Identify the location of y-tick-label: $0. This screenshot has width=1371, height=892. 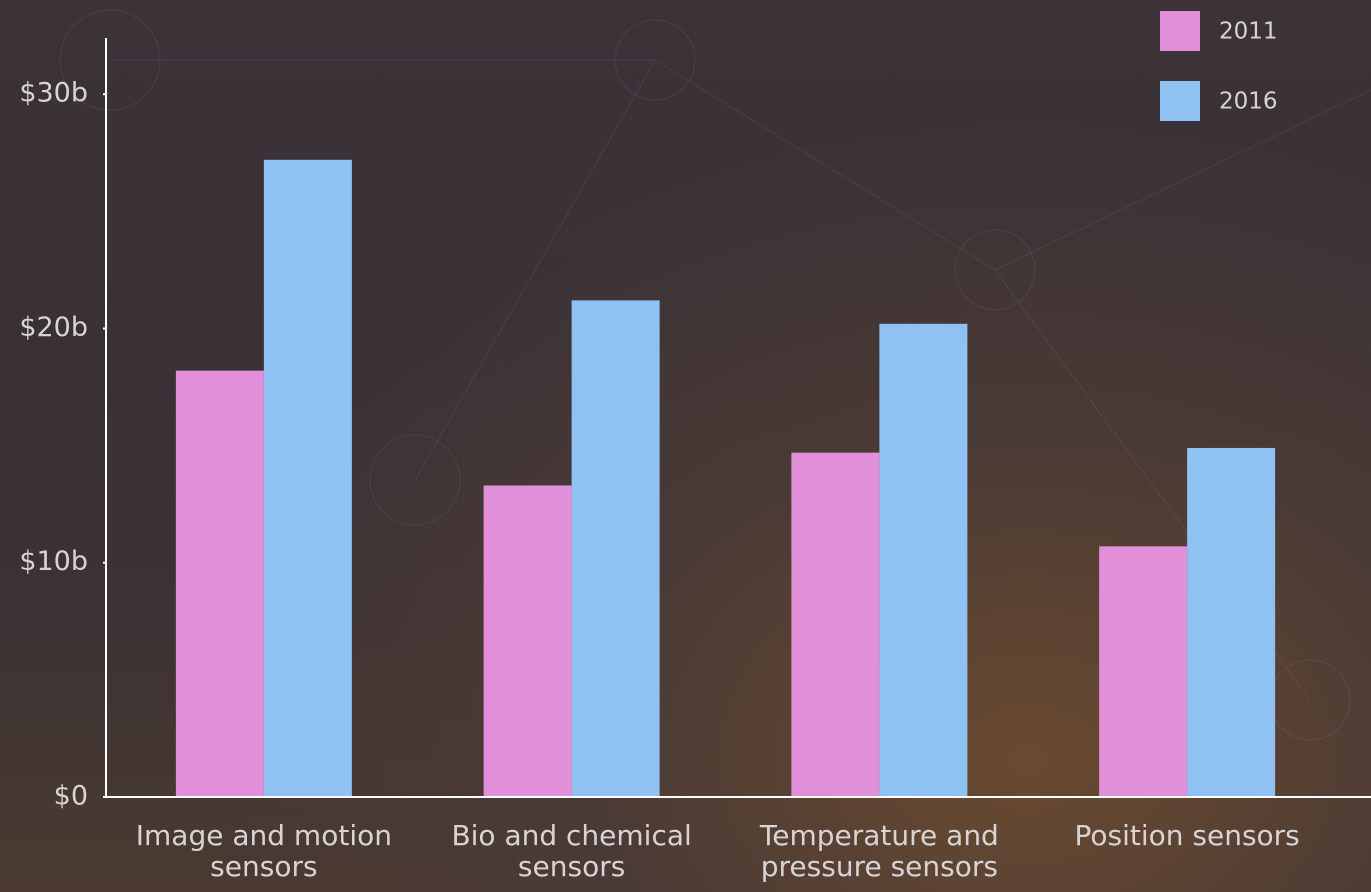
(71, 796).